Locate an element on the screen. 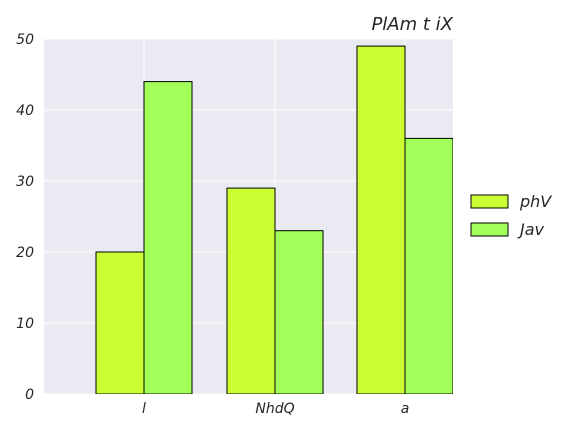  legend: phV Jav is located at coordinates (511, 215).